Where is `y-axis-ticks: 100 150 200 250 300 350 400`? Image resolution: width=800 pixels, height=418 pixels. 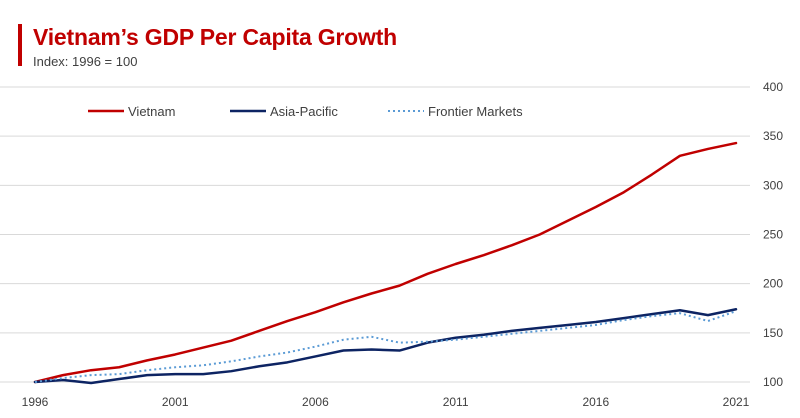 y-axis-ticks: 100 150 200 250 300 350 400 is located at coordinates (773, 234).